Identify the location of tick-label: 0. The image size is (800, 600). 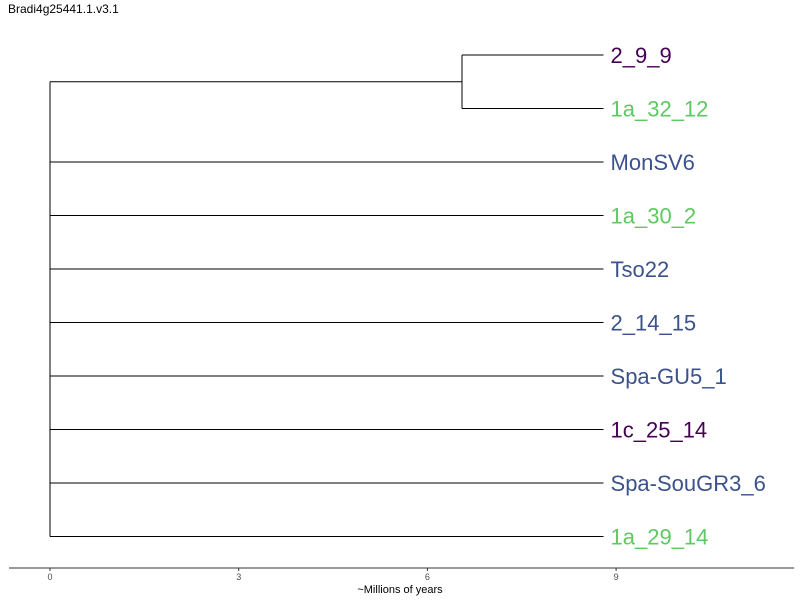
(49, 577).